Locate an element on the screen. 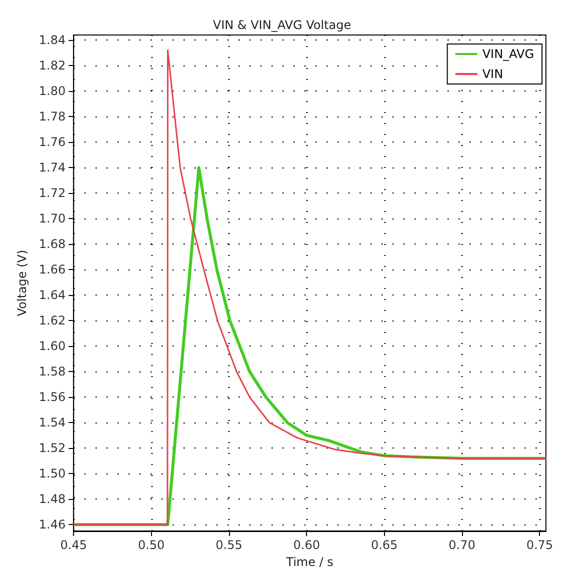 Image resolution: width=564 pixels, height=582 pixels. x-tick-label: 0.70 is located at coordinates (462, 545).